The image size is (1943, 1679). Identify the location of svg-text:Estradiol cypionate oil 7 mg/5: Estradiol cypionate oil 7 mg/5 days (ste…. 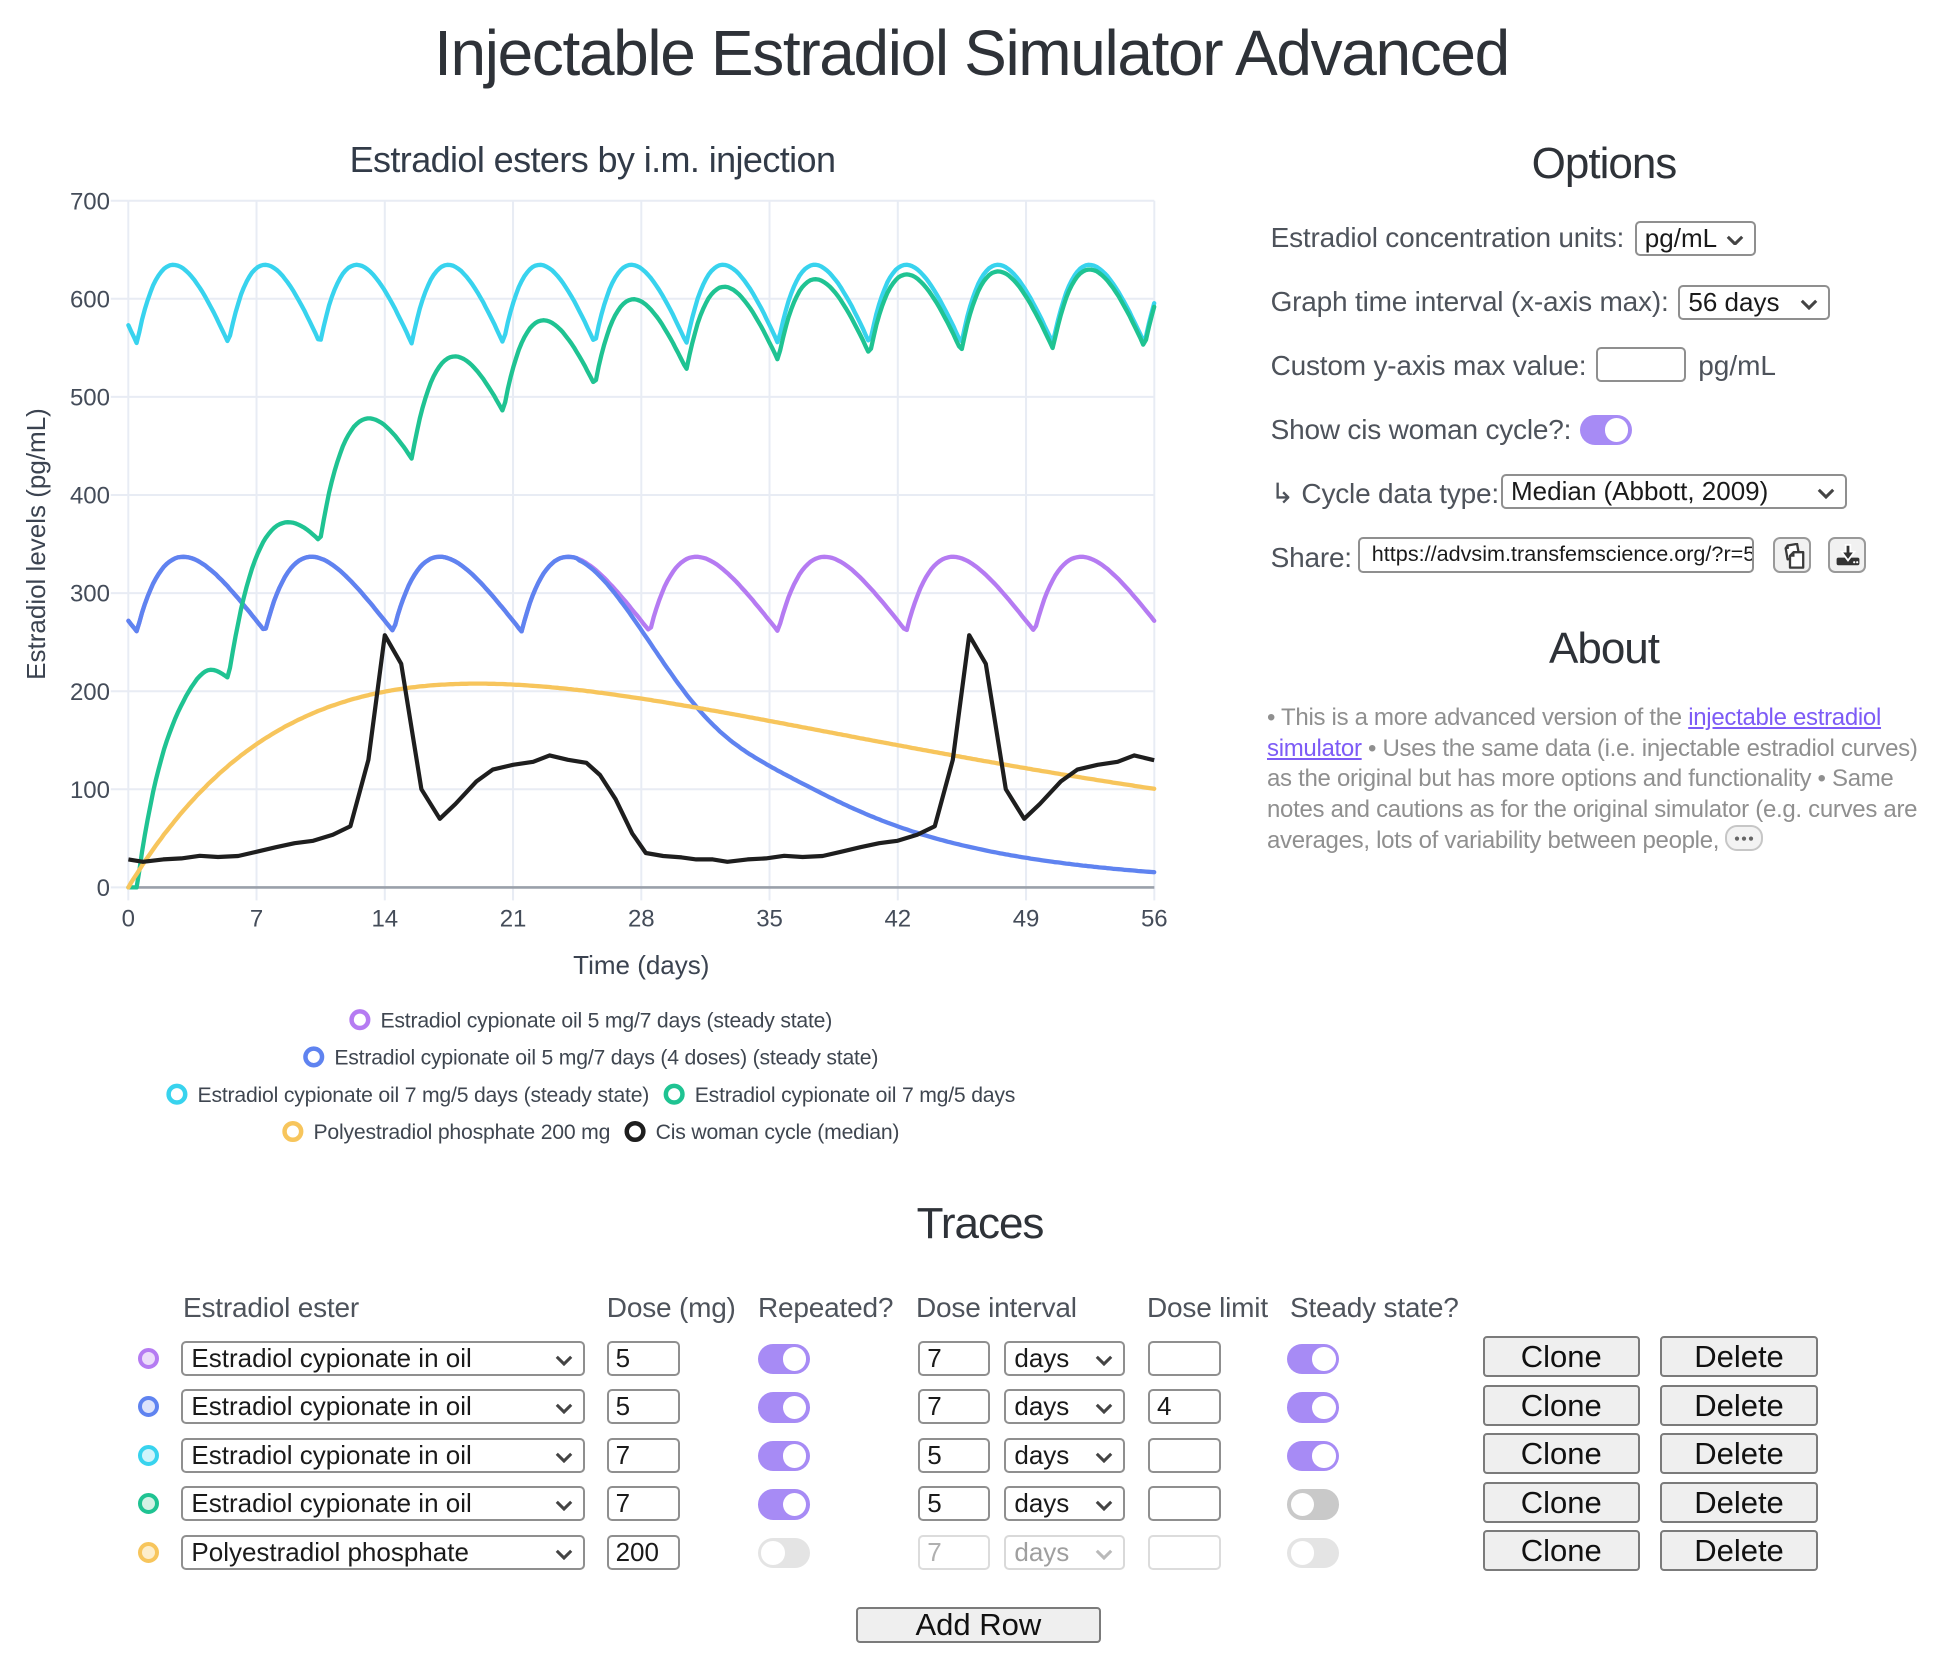
(424, 1095).